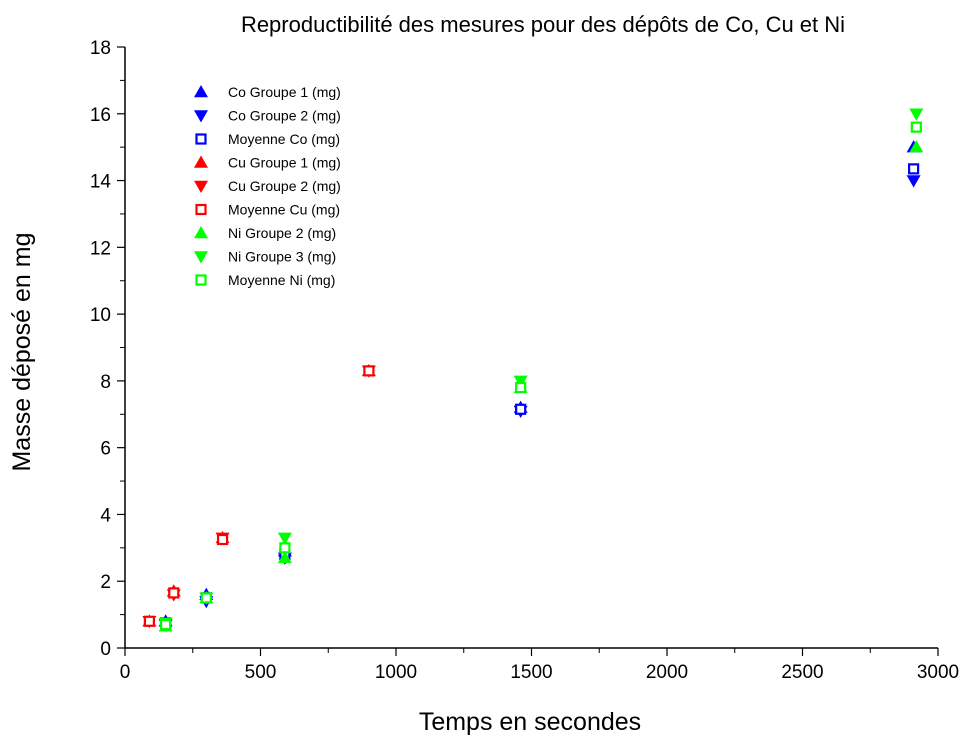 The width and height of the screenshot is (967, 738). I want to click on y-tick-label: 6, so click(105, 449).